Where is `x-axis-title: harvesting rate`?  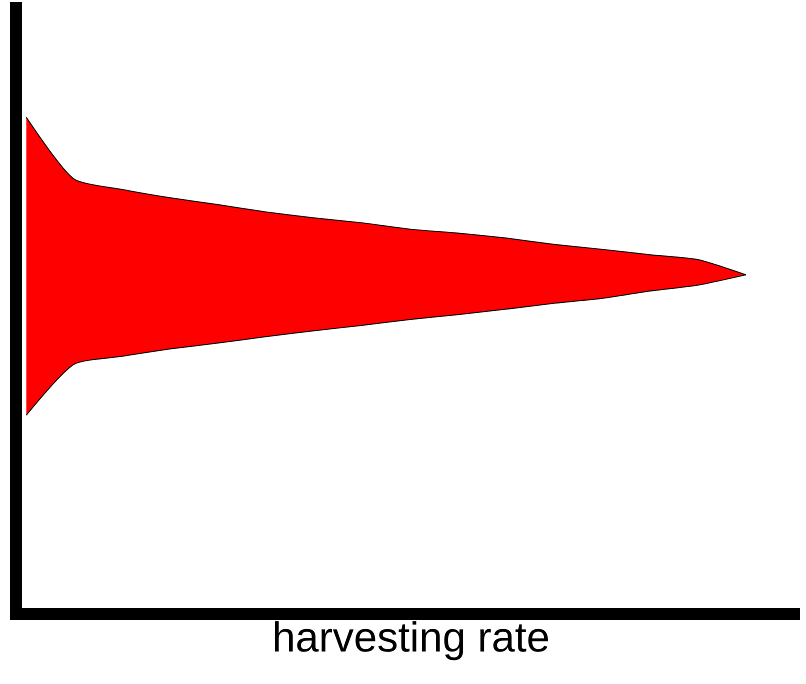 x-axis-title: harvesting rate is located at coordinates (411, 636).